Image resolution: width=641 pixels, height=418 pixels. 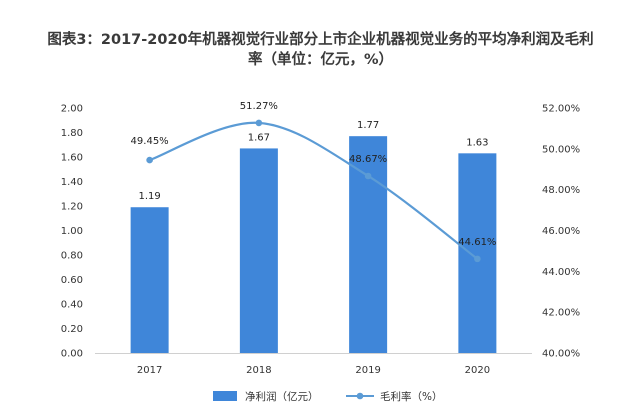 What do you see at coordinates (360, 396) in the screenshot?
I see `legend-swatch-line-marker` at bounding box center [360, 396].